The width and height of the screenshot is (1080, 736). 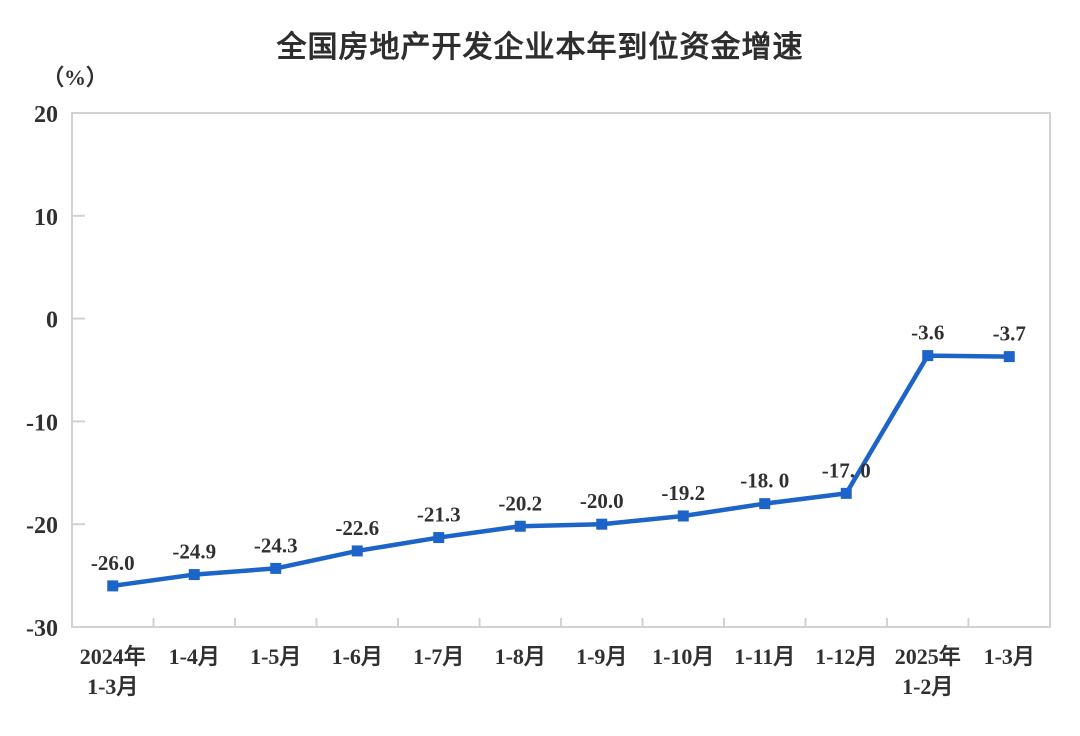 I want to click on y-tick-label: -10, so click(x=42, y=423).